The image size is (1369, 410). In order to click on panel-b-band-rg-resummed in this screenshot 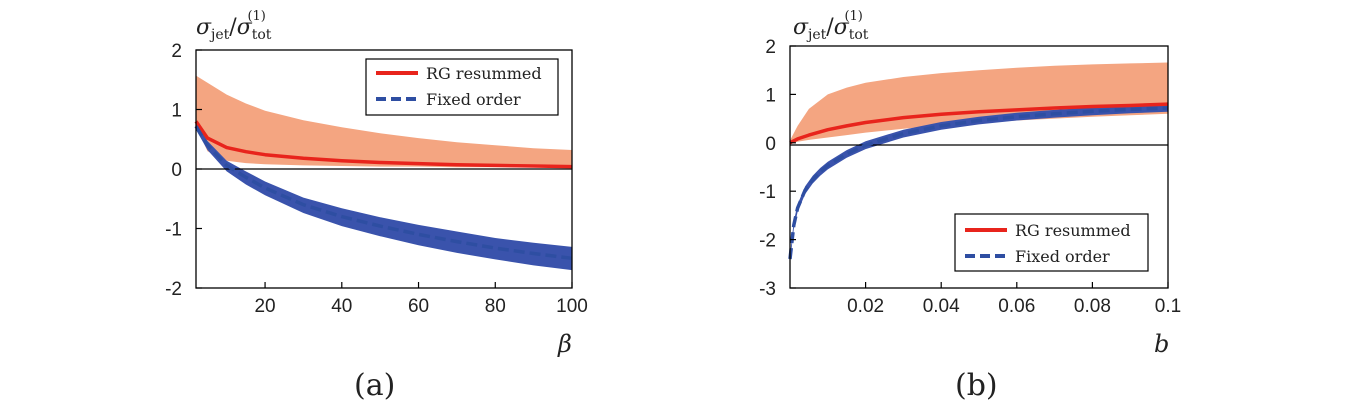, I will do `click(979, 102)`.